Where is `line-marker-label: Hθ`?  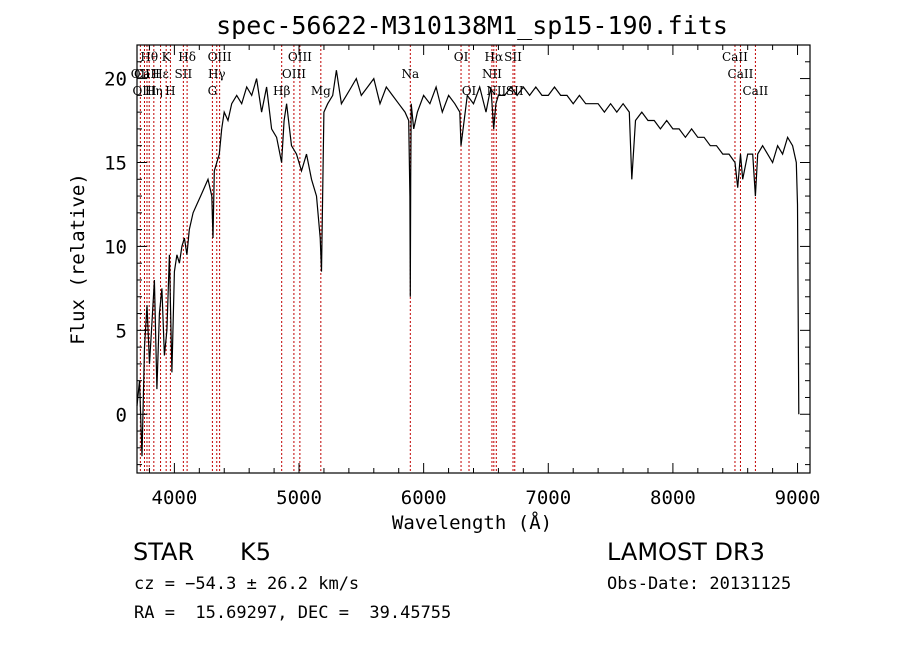
line-marker-label: Hθ is located at coordinates (149, 57).